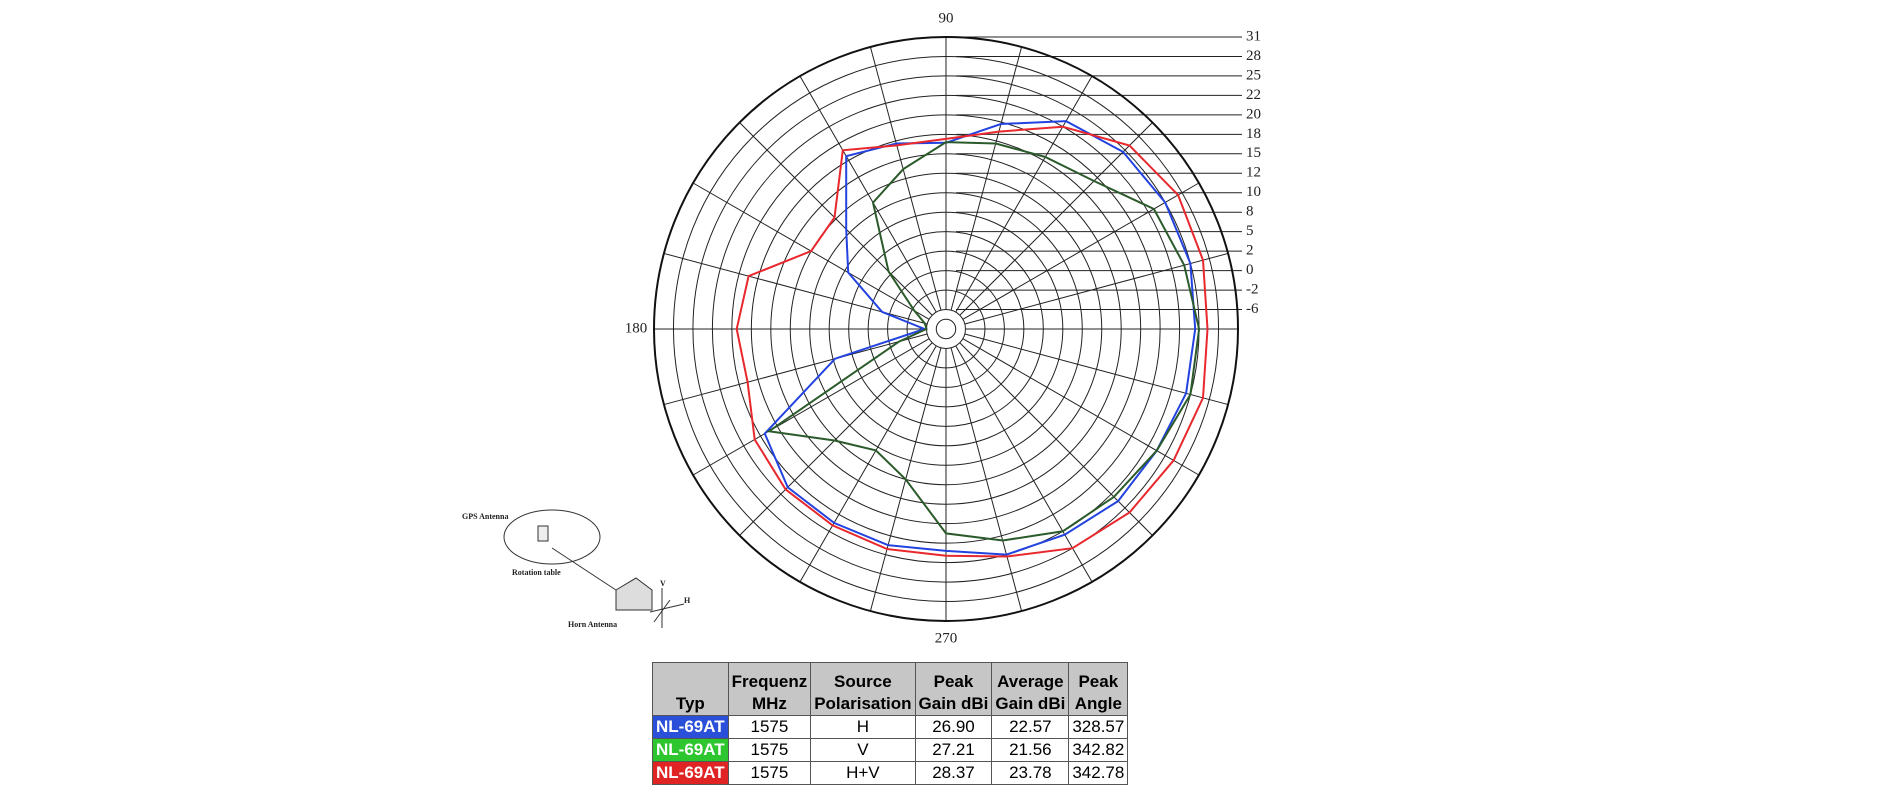 This screenshot has height=795, width=1894. I want to click on diagram-label: GPS Antenna, so click(485, 516).